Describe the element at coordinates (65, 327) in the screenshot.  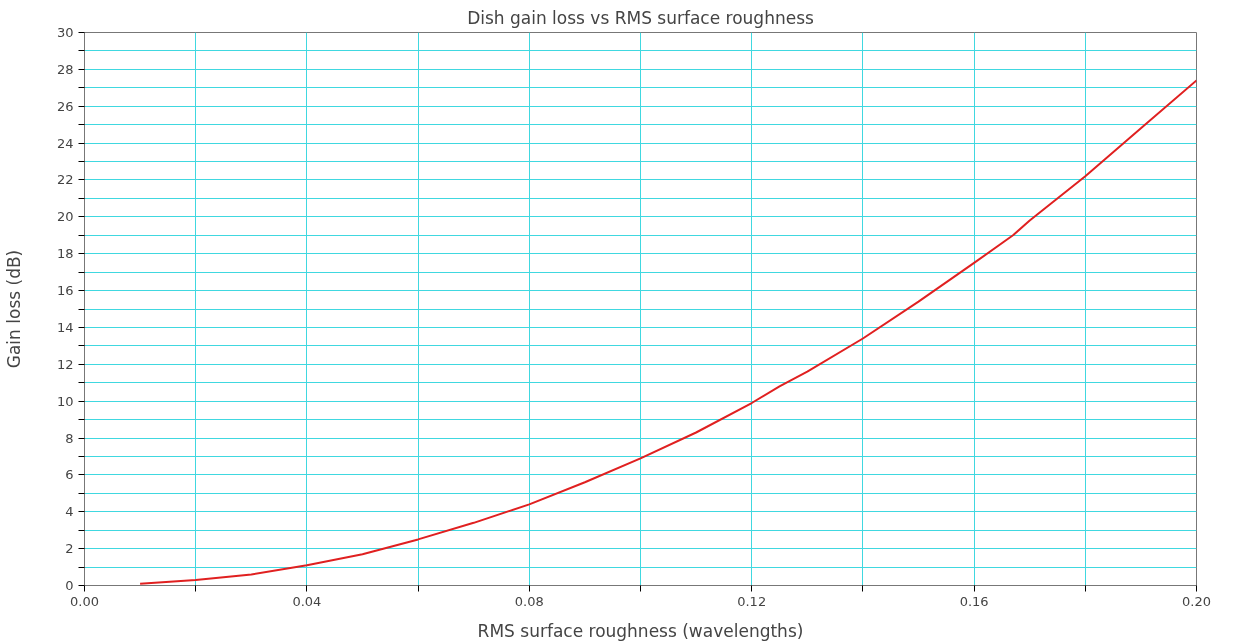
I see `y-tick-label: 14` at that location.